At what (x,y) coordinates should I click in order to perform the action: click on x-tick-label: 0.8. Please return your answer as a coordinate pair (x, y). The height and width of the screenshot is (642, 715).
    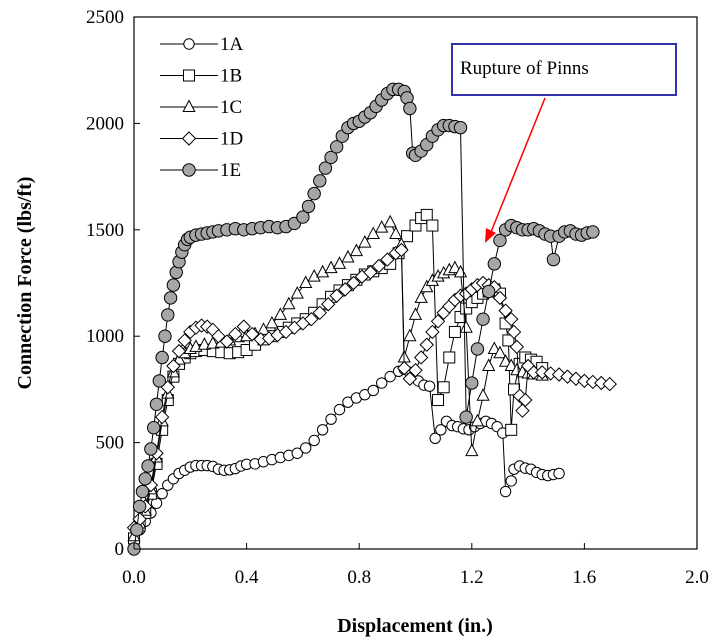
    Looking at the image, I should click on (359, 577).